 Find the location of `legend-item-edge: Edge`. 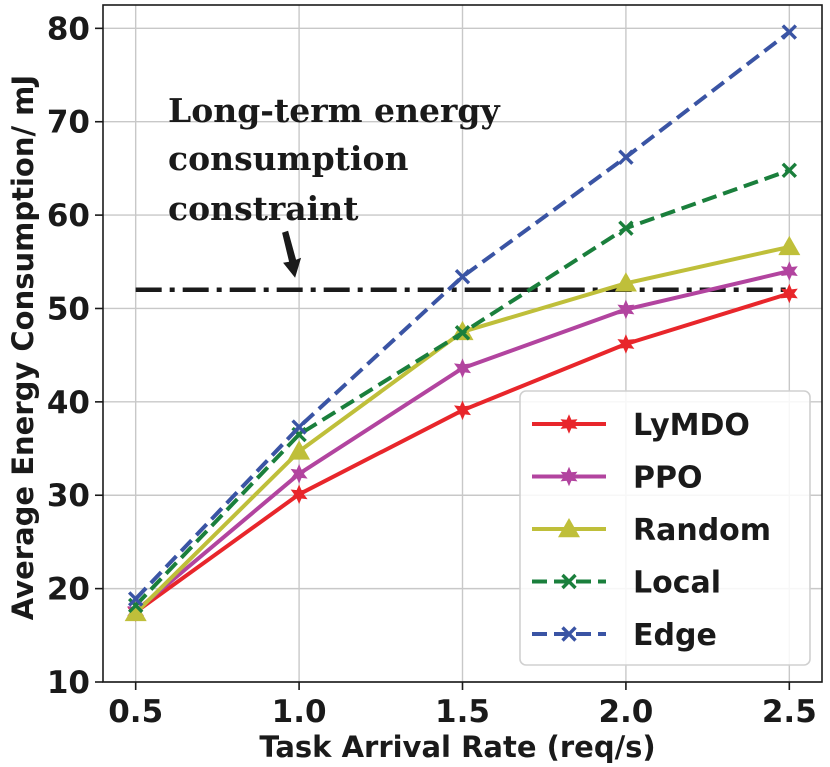

legend-item-edge: Edge is located at coordinates (624, 635).